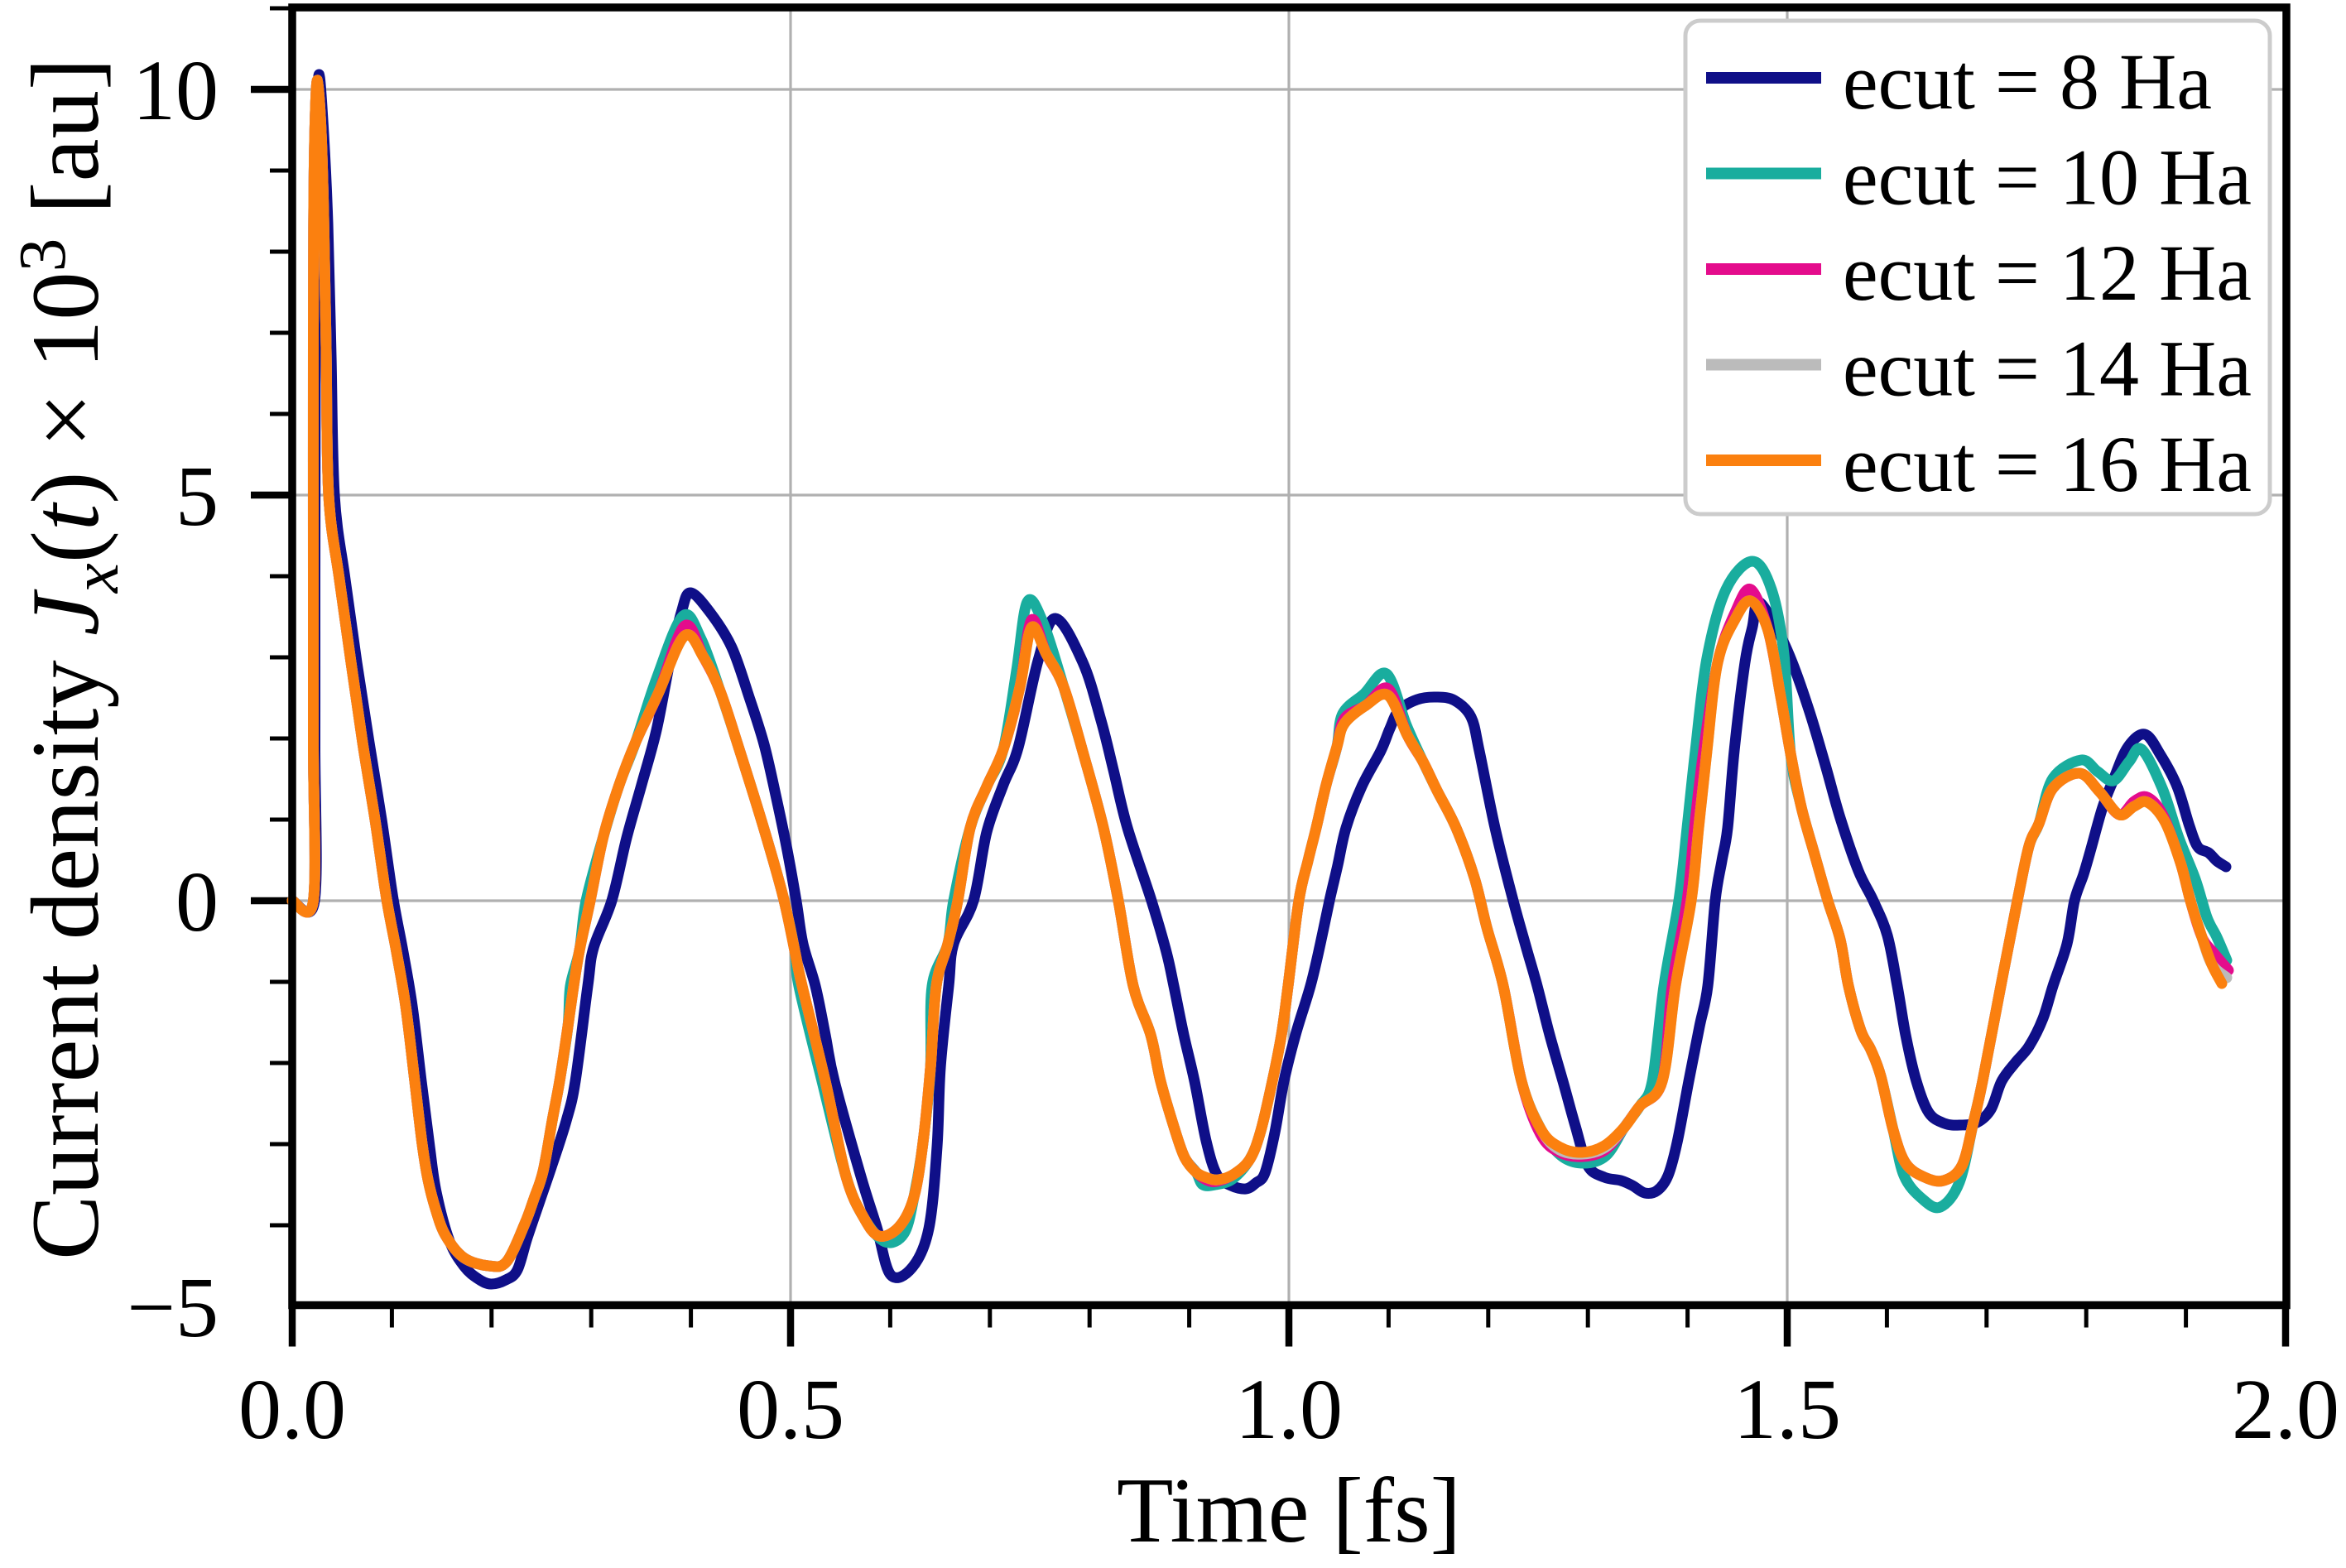 The image size is (2346, 1568). I want to click on svg-text: ecut = 14 Ha, so click(2048, 369).